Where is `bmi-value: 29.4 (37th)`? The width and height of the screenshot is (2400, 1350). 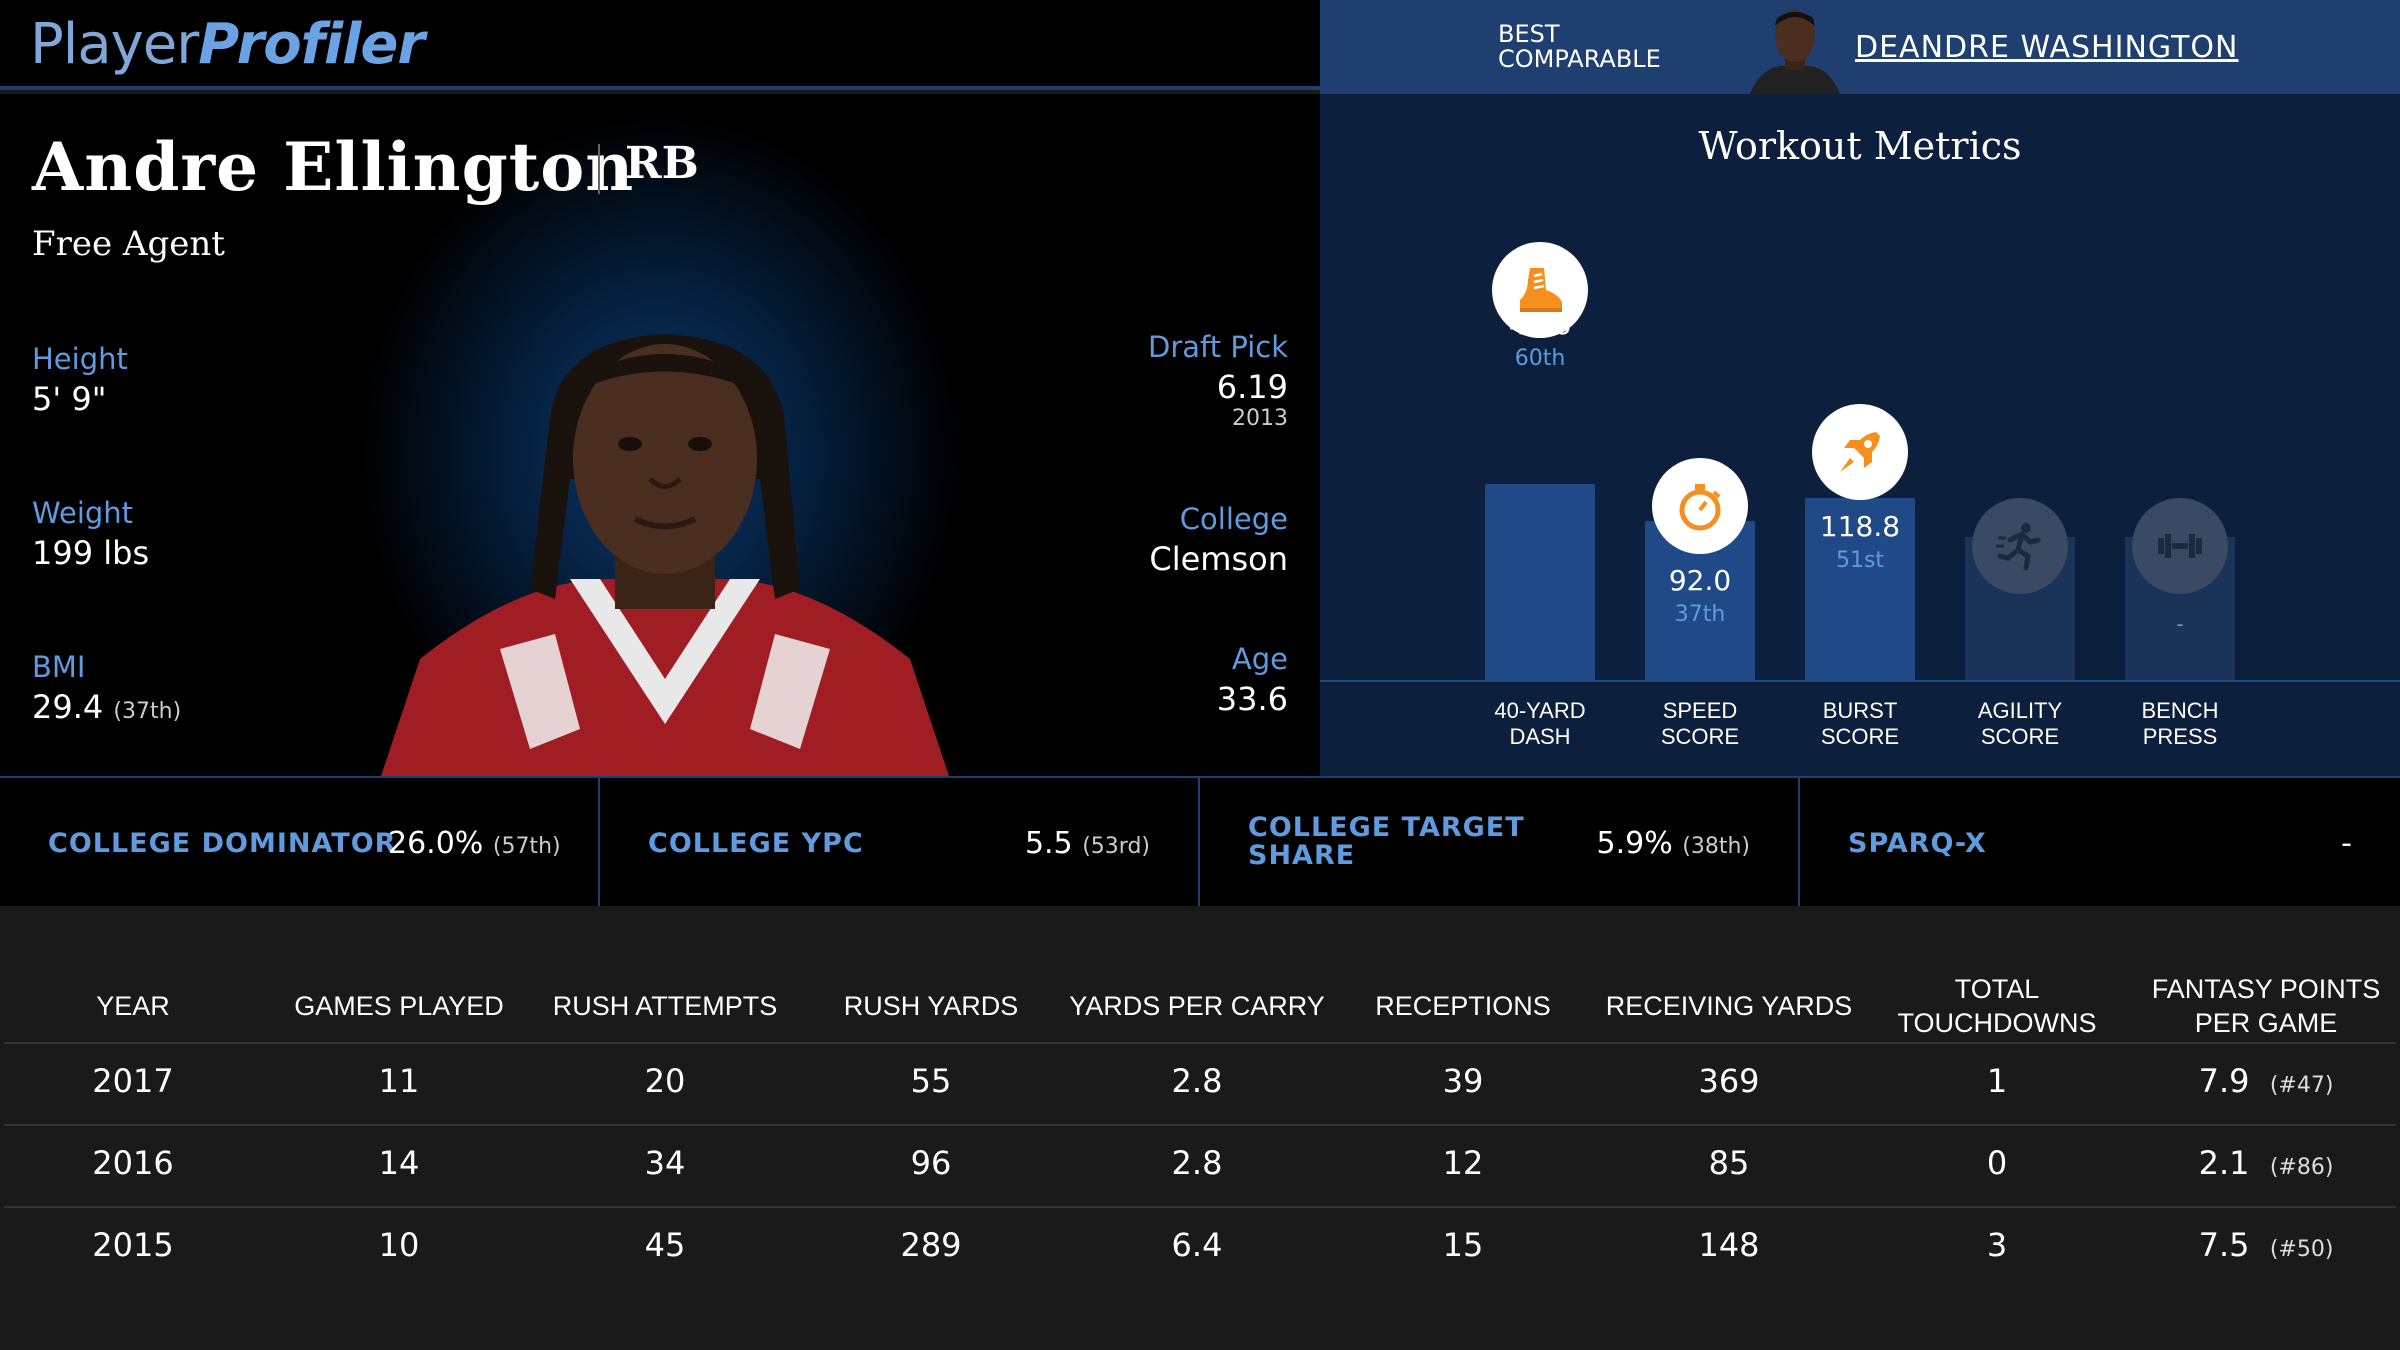
bmi-value: 29.4 (37th) is located at coordinates (106, 707).